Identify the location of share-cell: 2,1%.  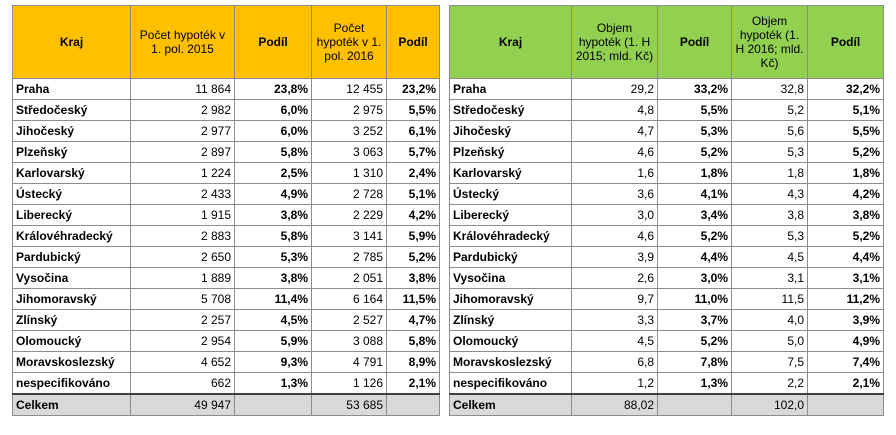
(845, 383).